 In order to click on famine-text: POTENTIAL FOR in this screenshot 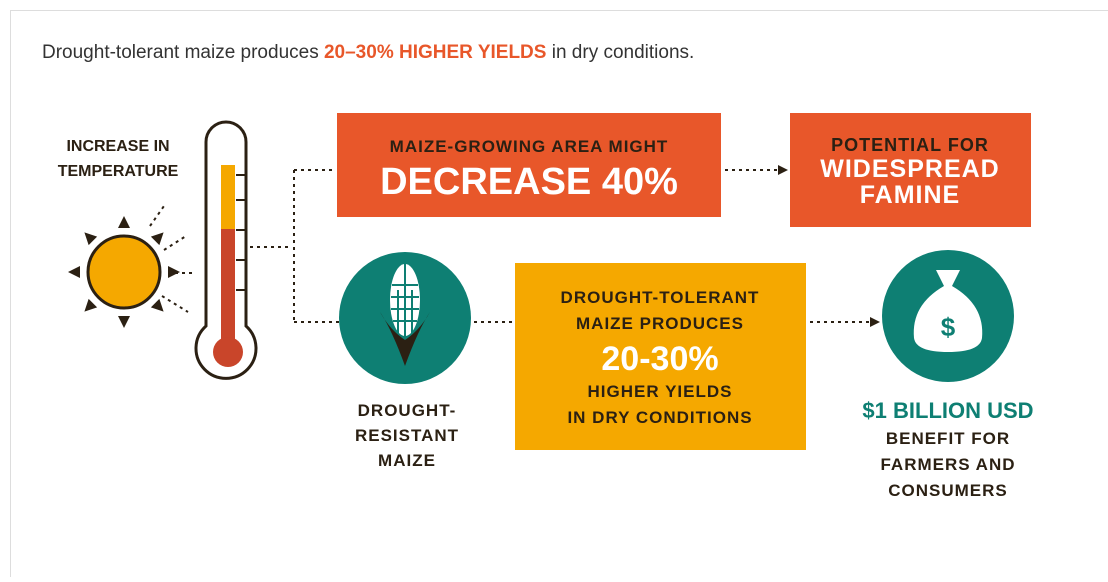, I will do `click(910, 145)`.